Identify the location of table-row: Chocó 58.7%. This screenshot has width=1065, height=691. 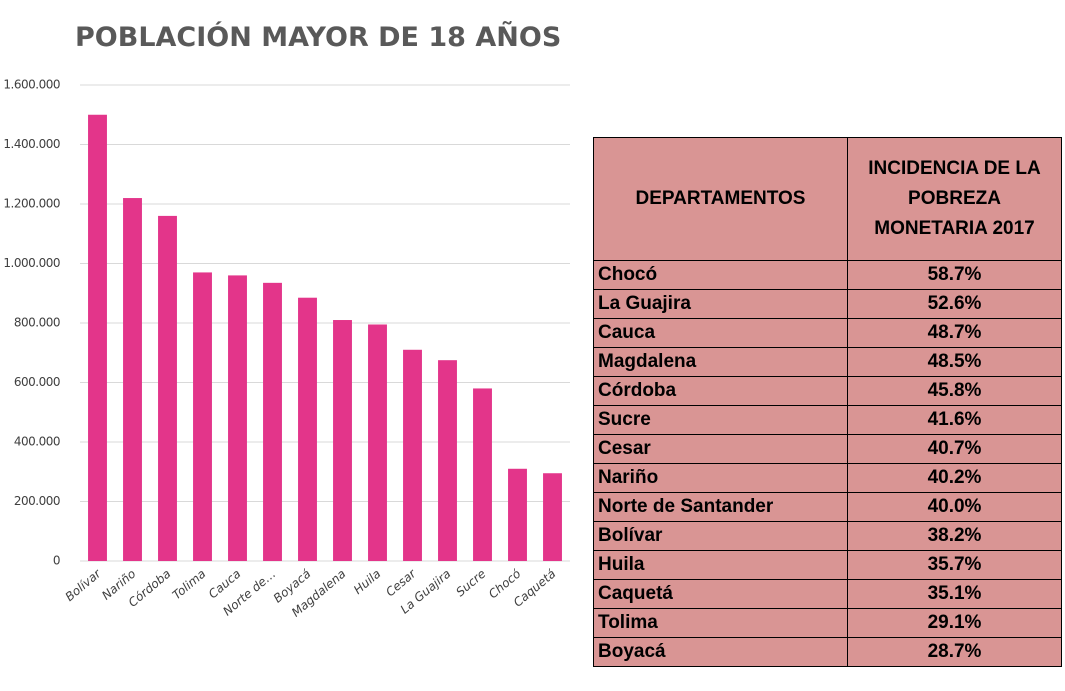
(827, 275).